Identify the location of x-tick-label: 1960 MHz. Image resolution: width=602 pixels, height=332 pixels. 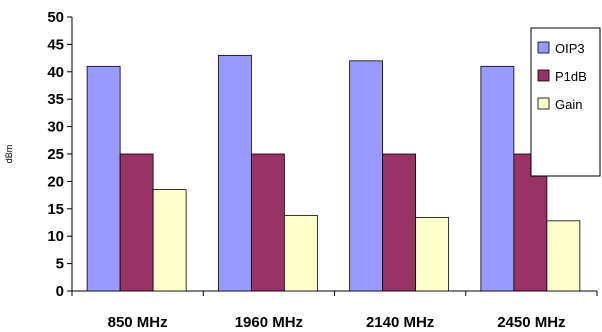
(269, 322).